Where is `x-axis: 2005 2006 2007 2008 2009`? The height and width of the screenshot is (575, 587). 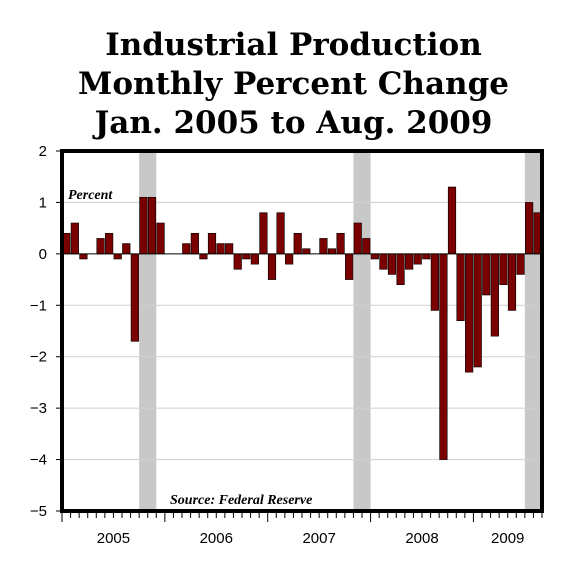 x-axis: 2005 2006 2007 2008 2009 is located at coordinates (302, 530).